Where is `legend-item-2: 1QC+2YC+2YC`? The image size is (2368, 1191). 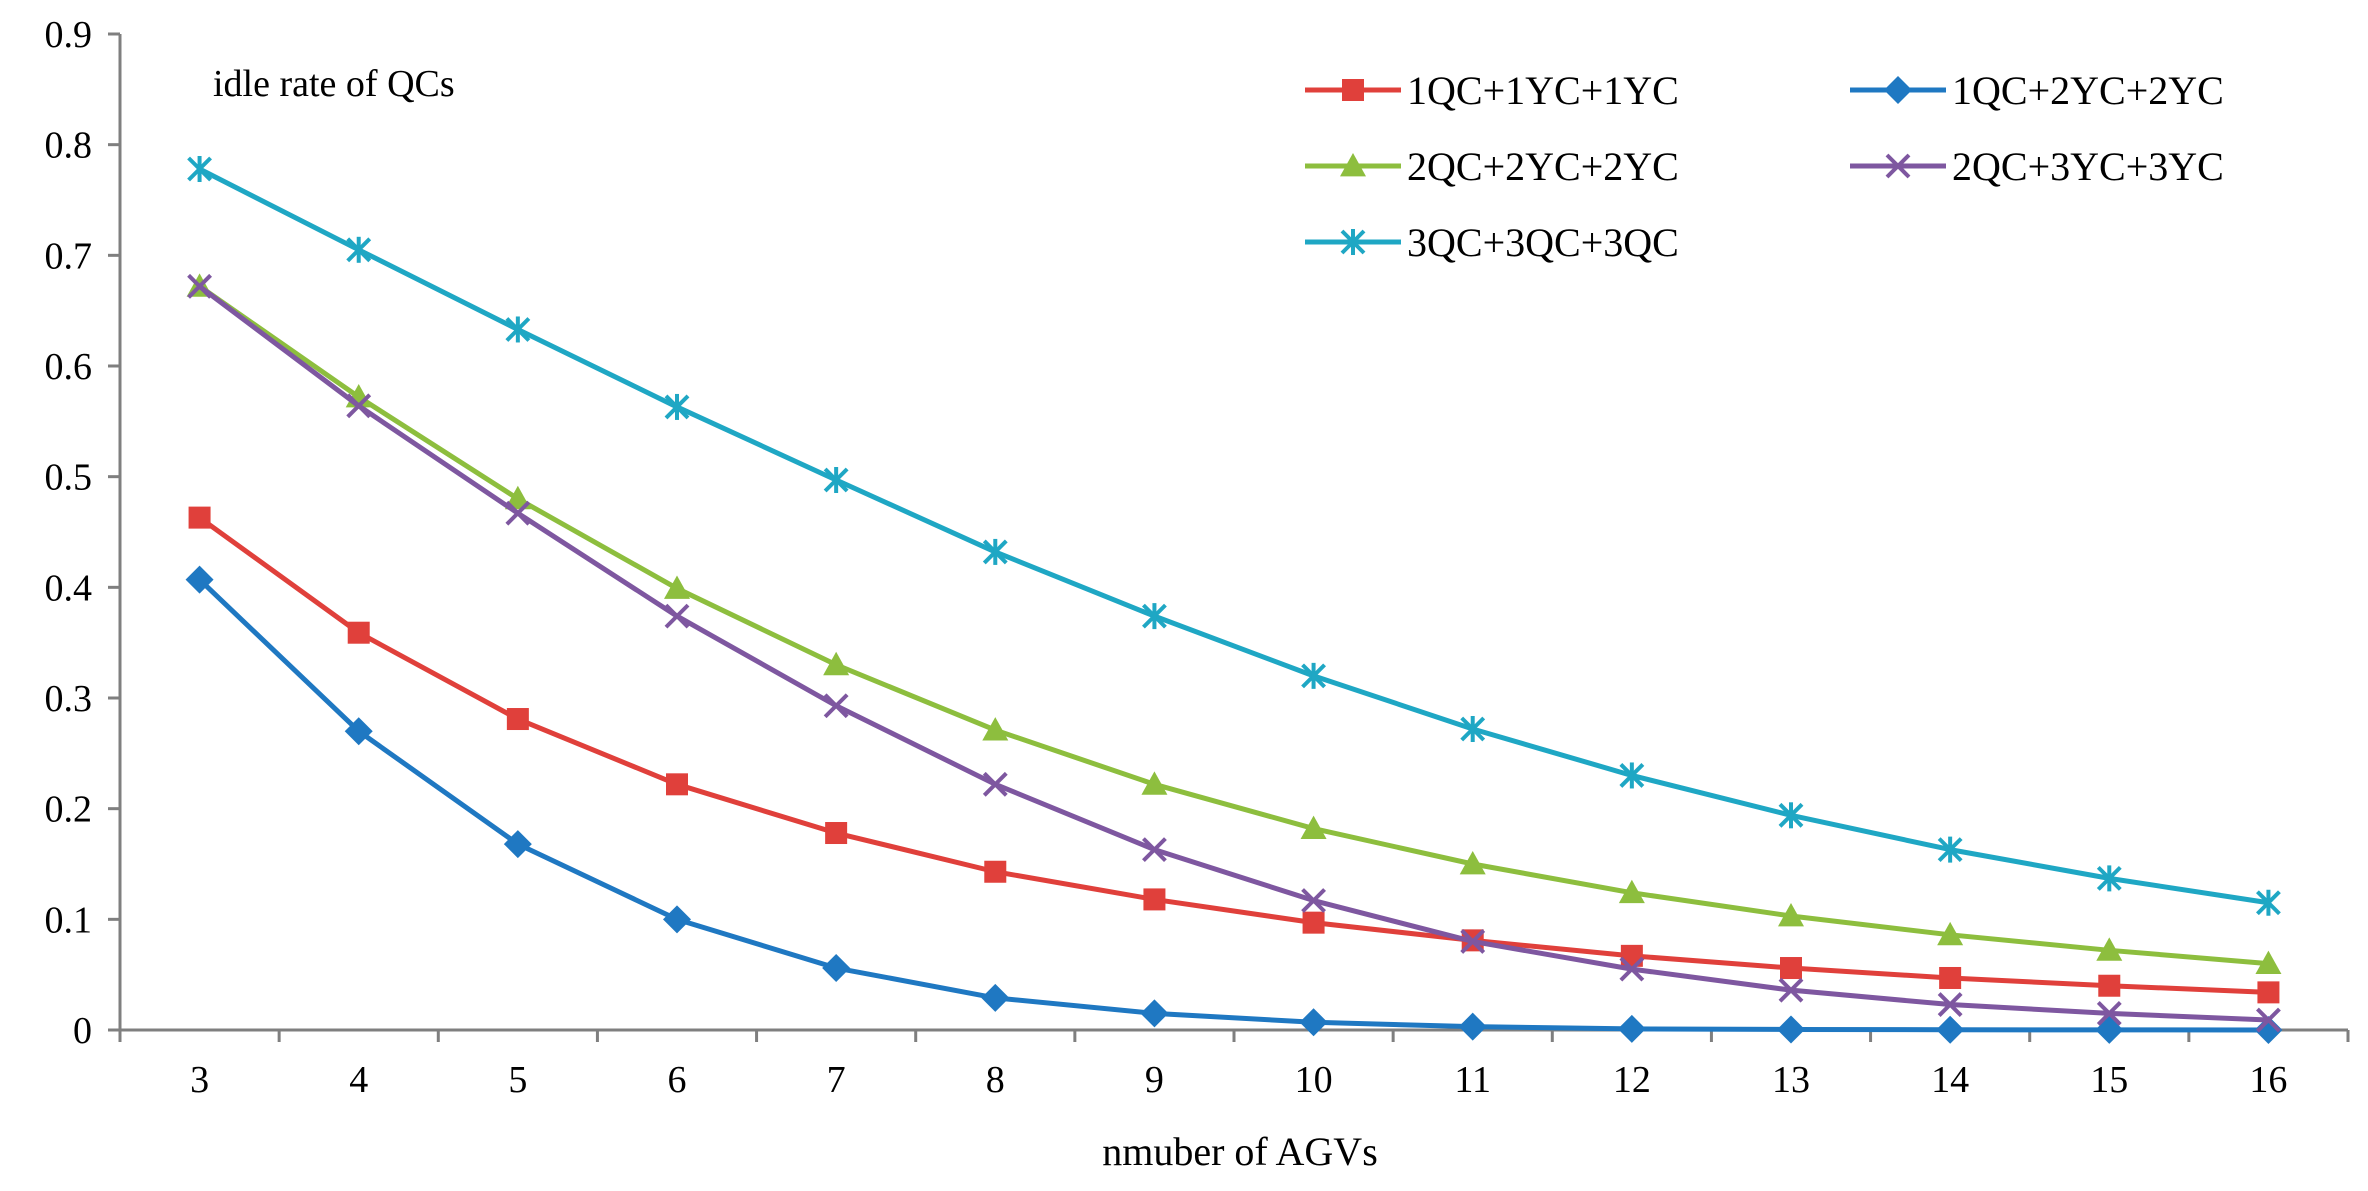
legend-item-2: 1QC+2YC+2YC is located at coordinates (2037, 90).